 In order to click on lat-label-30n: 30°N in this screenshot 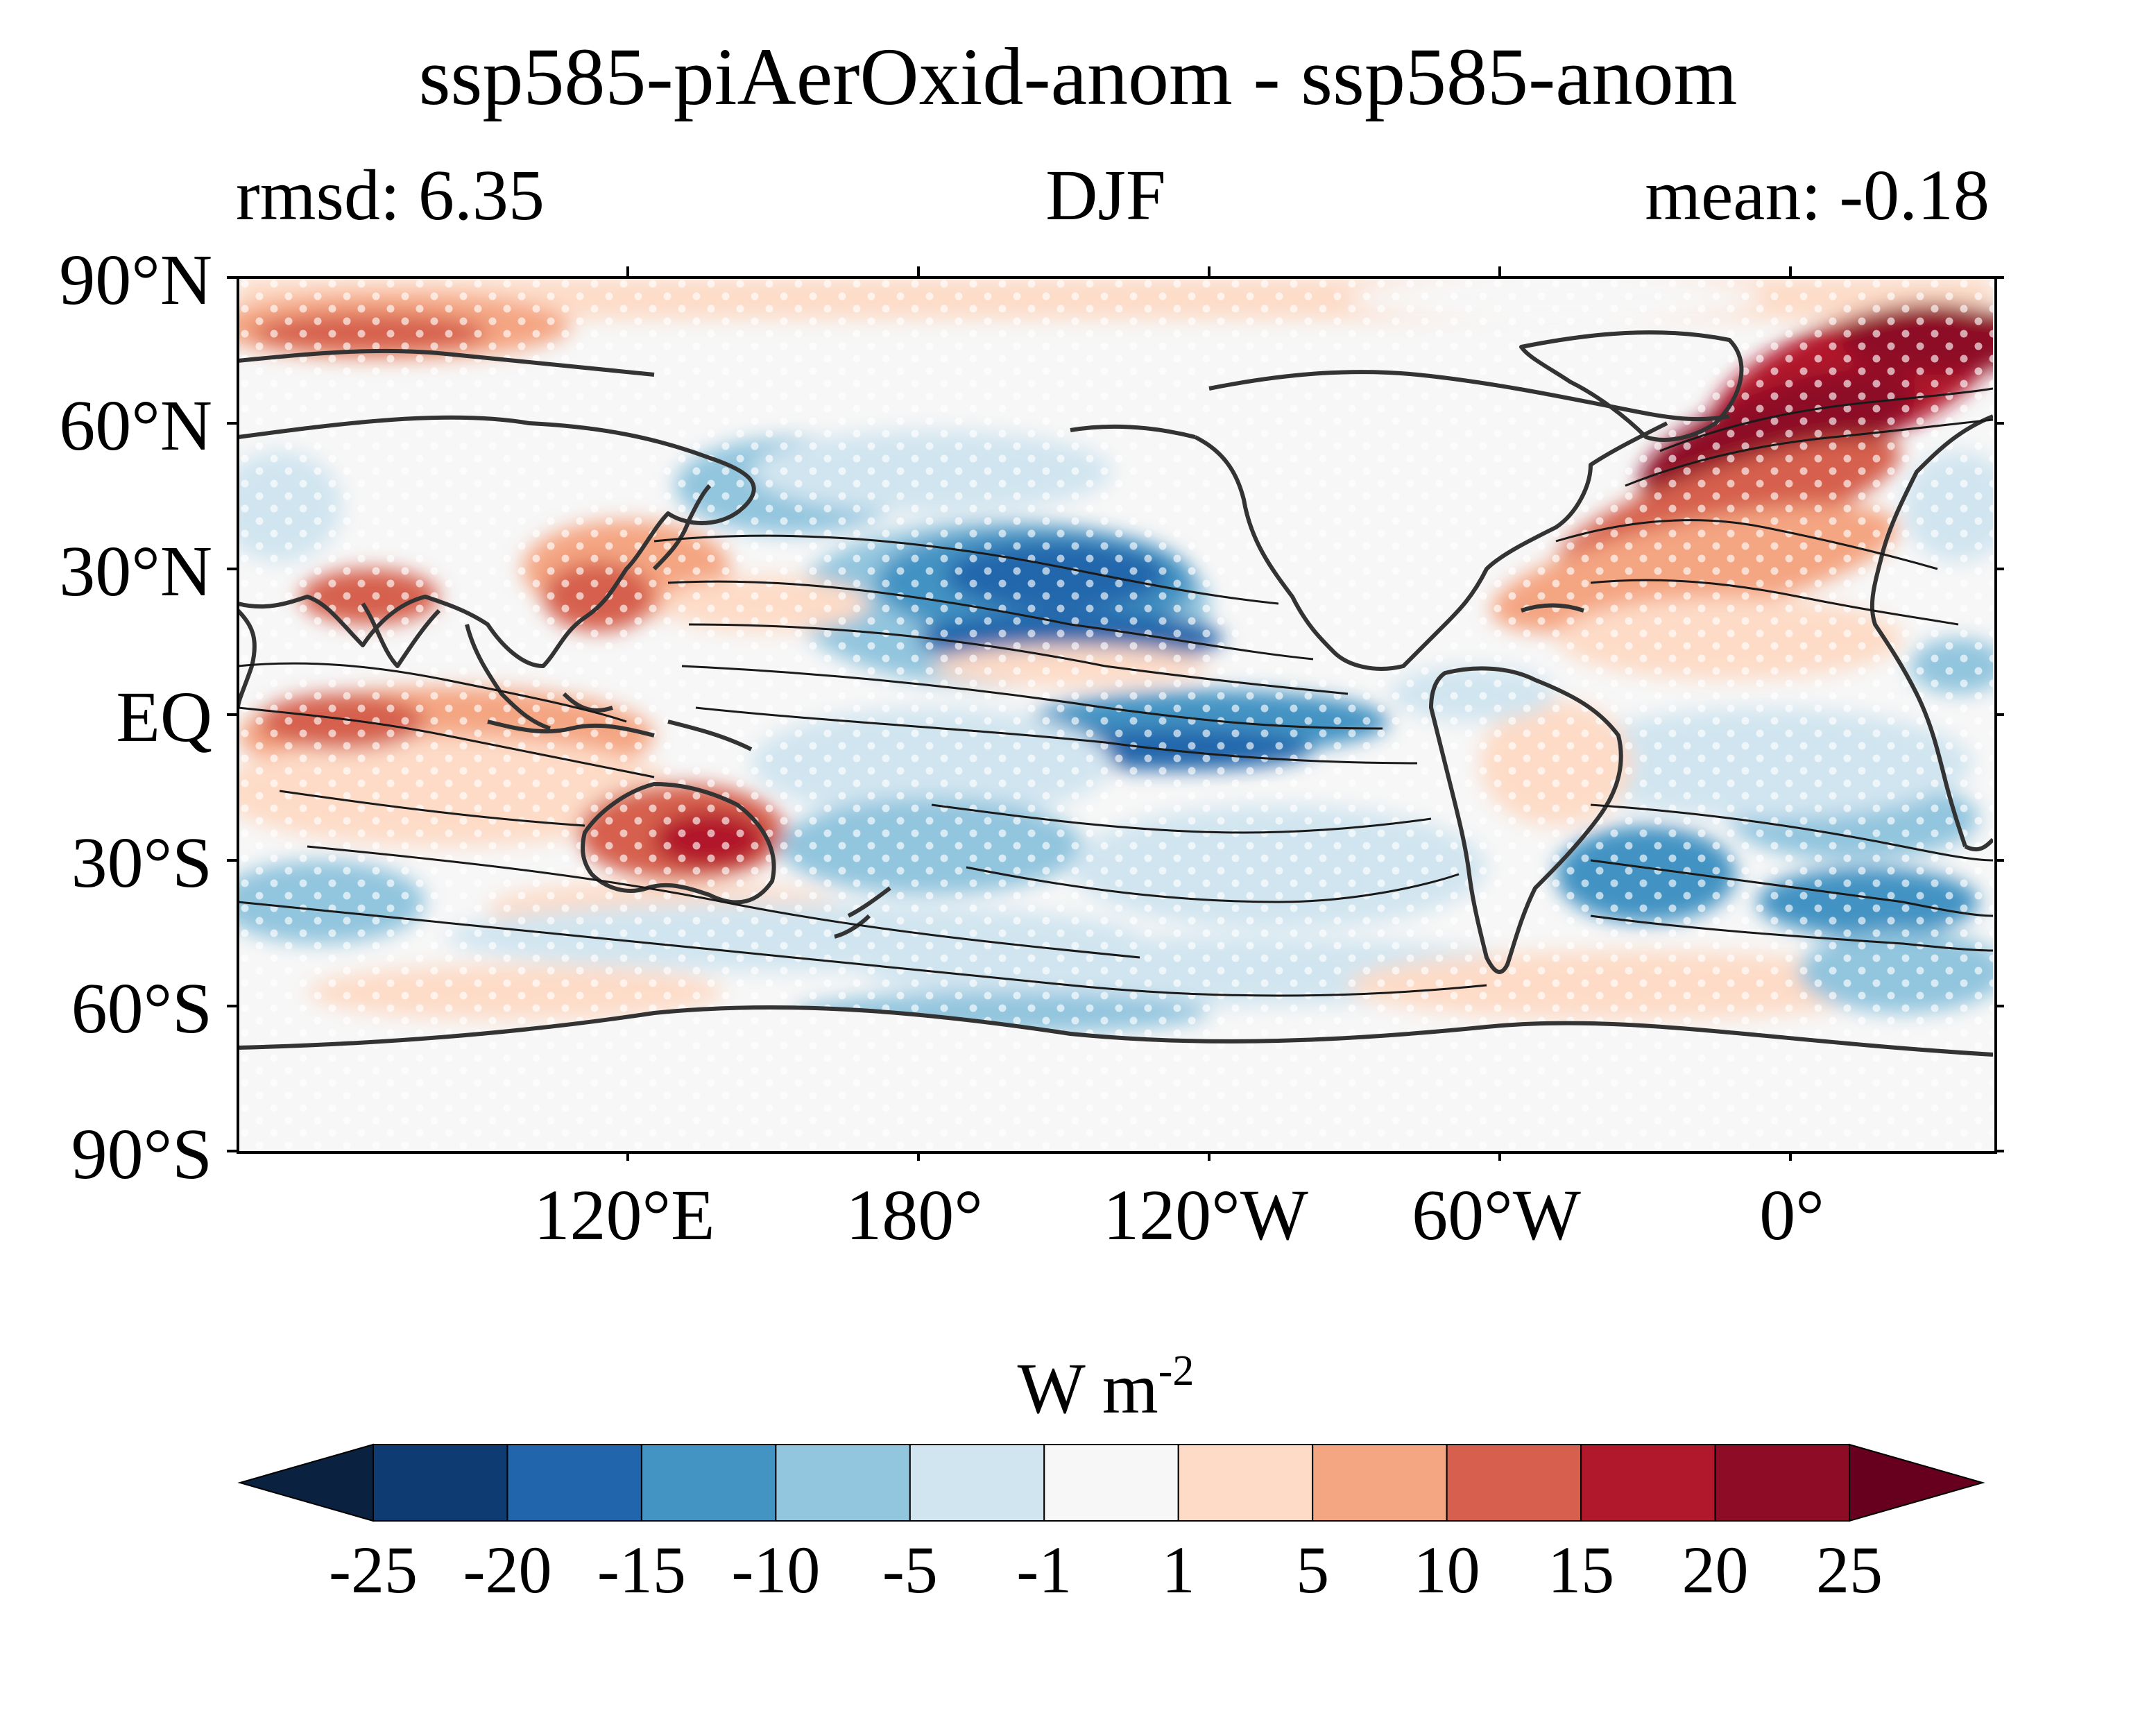, I will do `click(135, 571)`.